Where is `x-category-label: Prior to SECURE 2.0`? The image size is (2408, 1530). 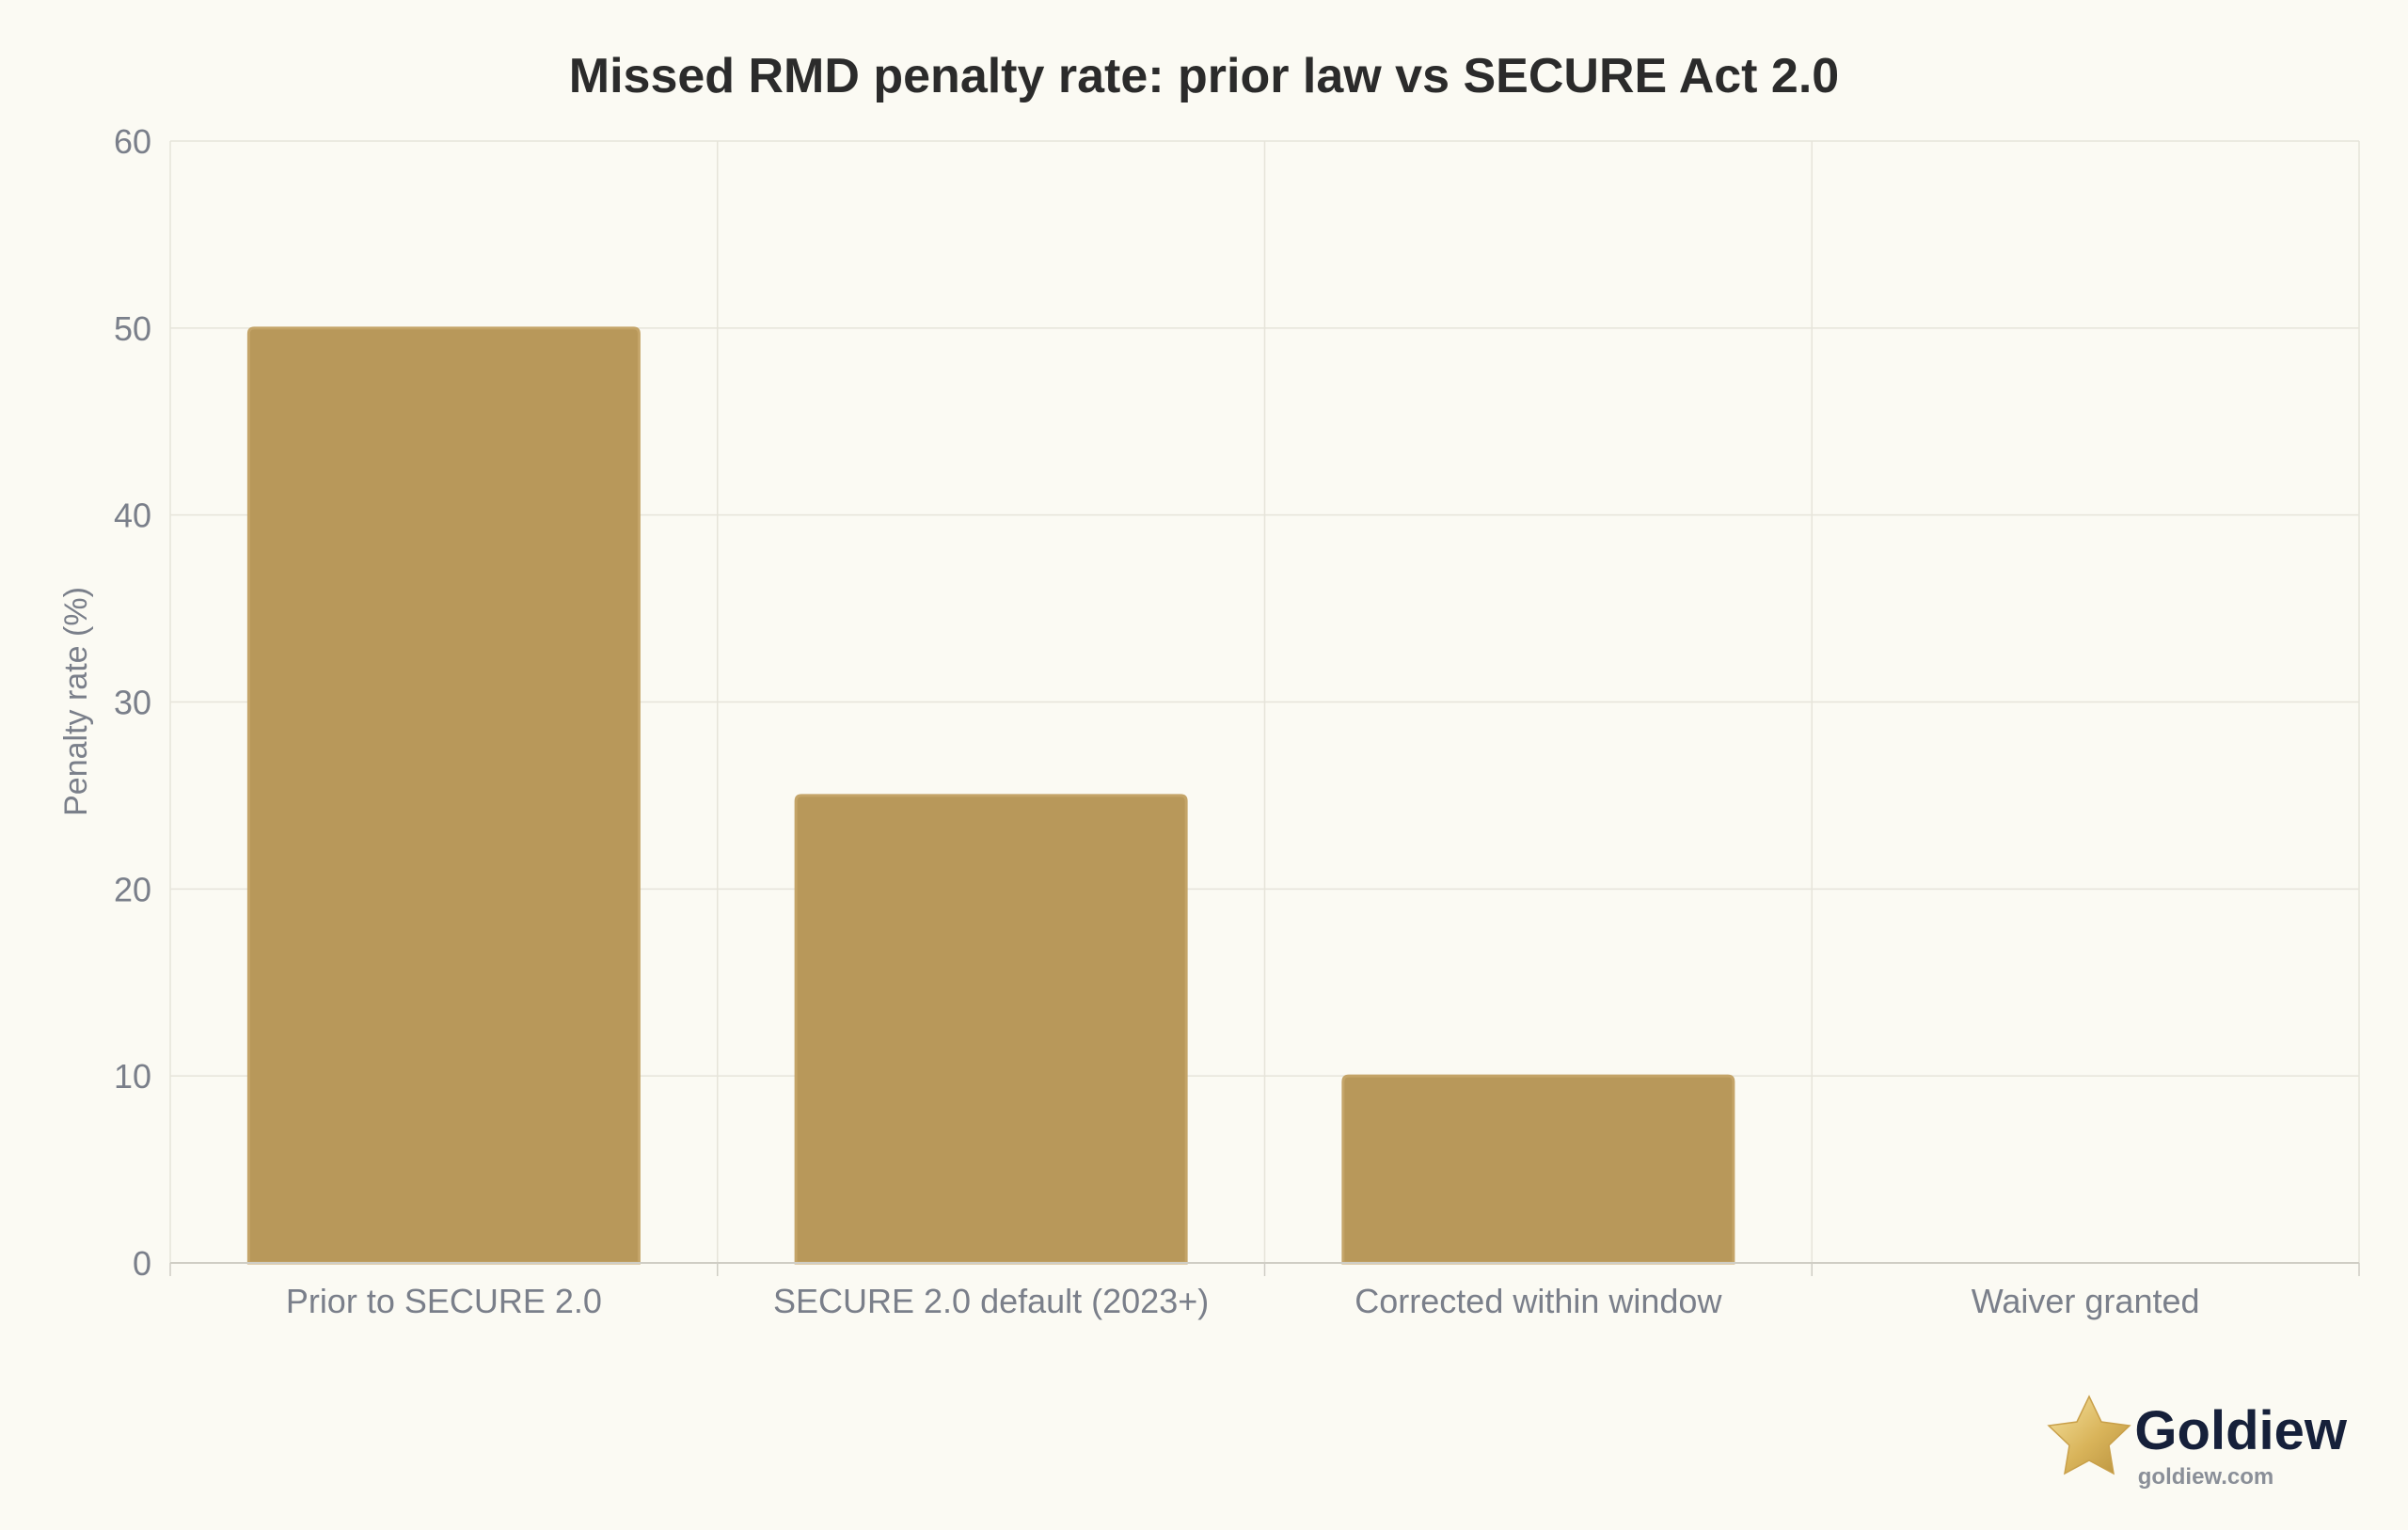
x-category-label: Prior to SECURE 2.0 is located at coordinates (444, 1301).